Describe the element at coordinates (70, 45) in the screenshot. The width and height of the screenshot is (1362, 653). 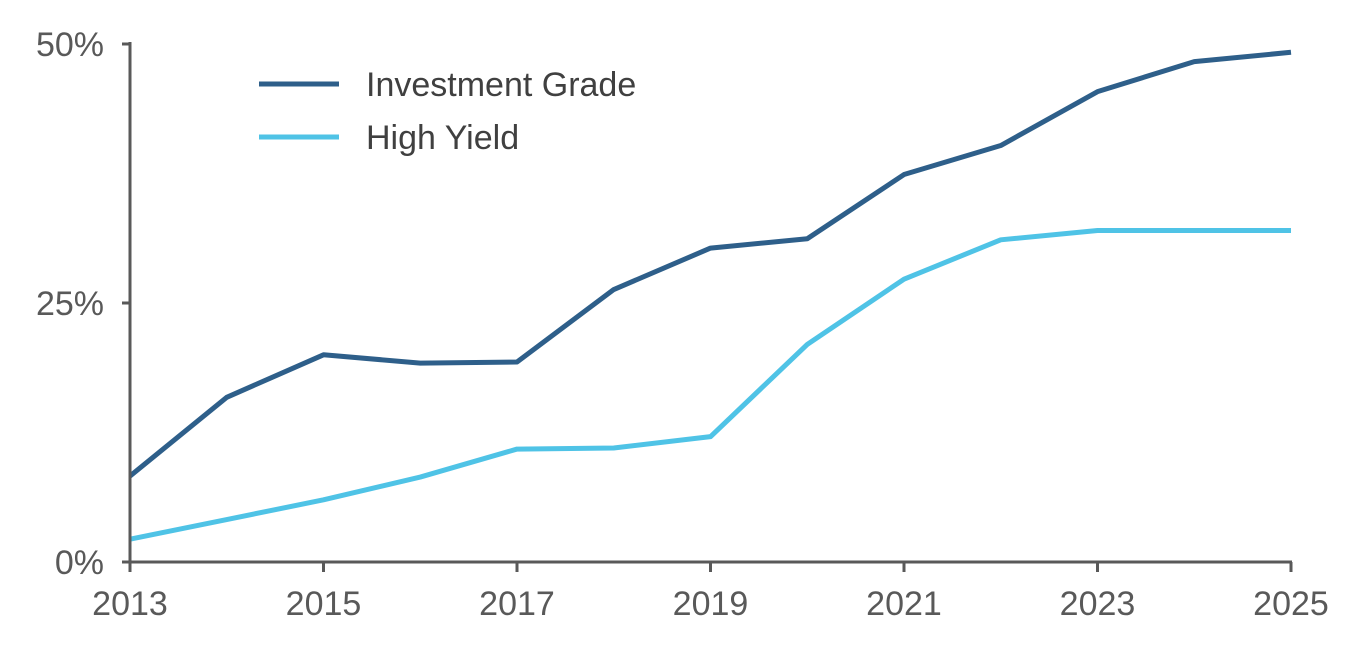
I see `y-tick-label: 50%` at that location.